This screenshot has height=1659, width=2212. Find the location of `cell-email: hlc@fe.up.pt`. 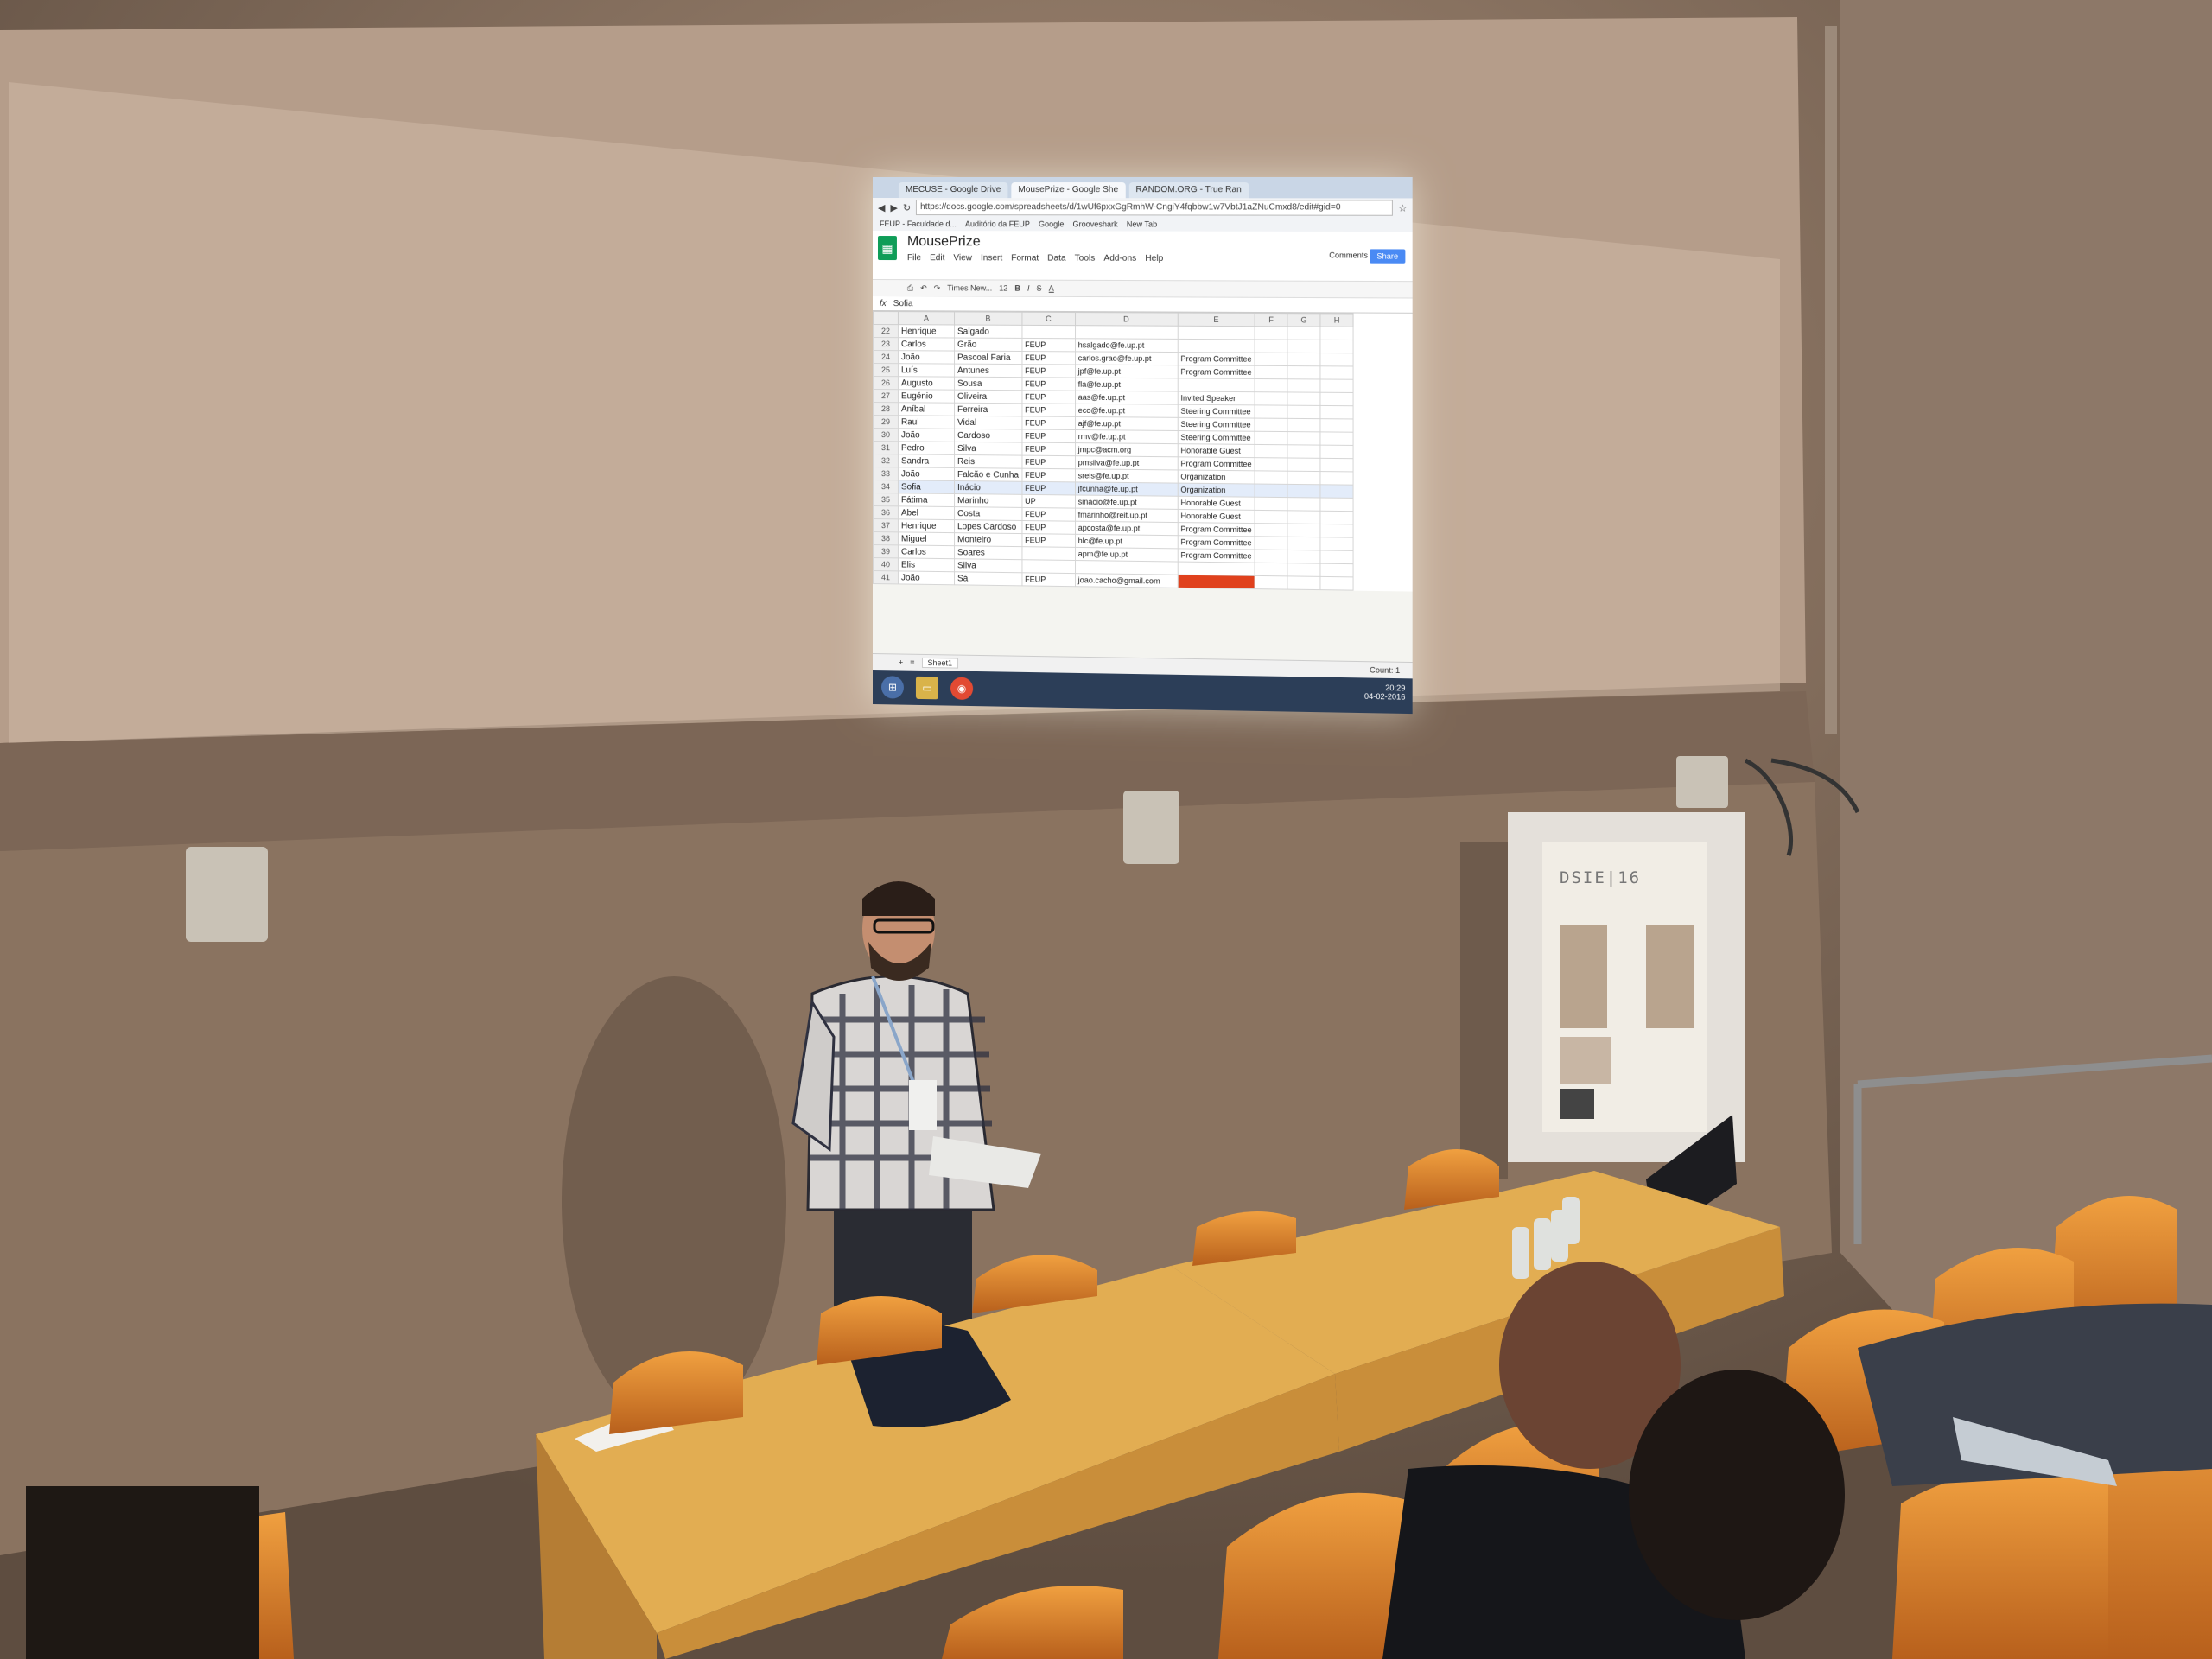

cell-email: hlc@fe.up.pt is located at coordinates (1126, 541).